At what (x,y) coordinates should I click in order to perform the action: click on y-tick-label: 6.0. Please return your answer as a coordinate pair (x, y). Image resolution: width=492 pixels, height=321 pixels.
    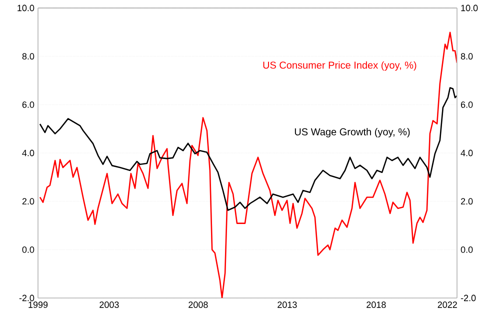
    Looking at the image, I should click on (28, 104).